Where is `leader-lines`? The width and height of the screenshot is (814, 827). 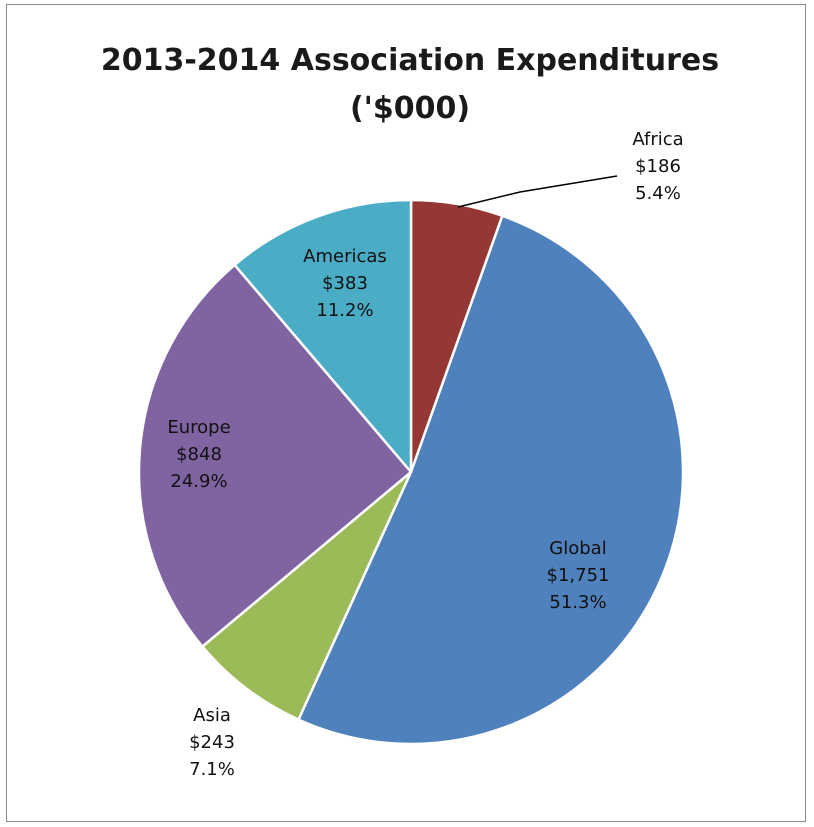 leader-lines is located at coordinates (537, 191).